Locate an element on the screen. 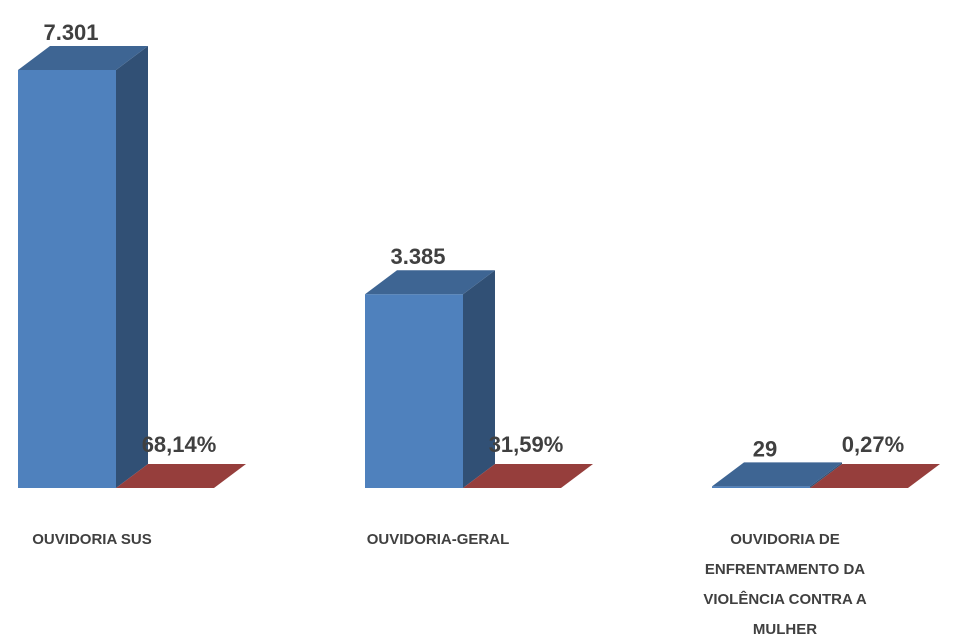  bar-front-s0-c1 is located at coordinates (414, 391).